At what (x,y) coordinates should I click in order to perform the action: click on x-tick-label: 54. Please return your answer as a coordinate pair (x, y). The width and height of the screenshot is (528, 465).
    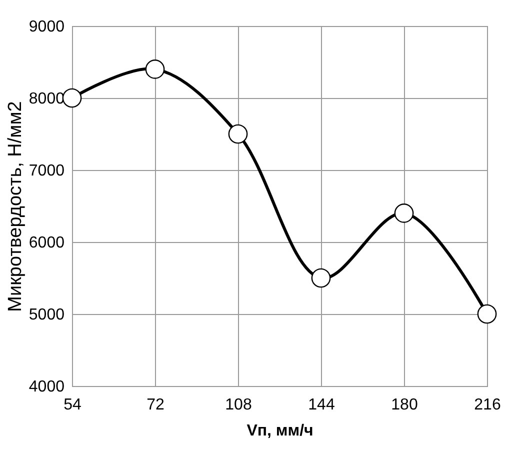
    Looking at the image, I should click on (73, 405).